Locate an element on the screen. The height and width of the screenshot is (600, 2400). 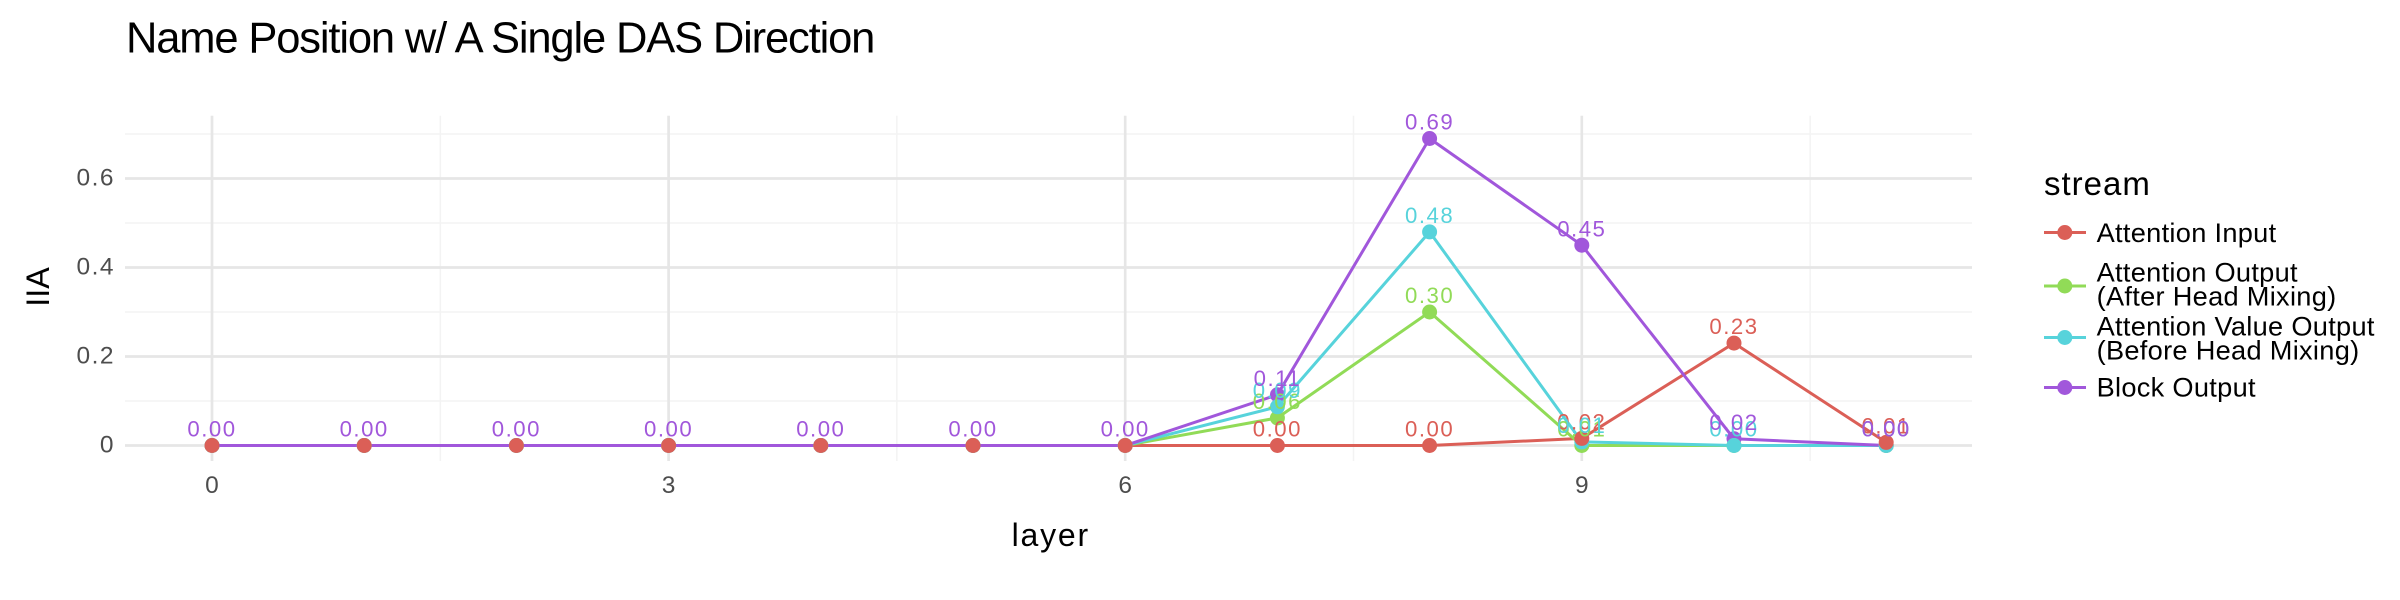
svg-text: 0.48 is located at coordinates (1429, 215).